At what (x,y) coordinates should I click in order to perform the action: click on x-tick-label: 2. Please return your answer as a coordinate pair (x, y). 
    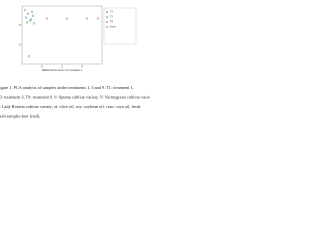
    Looking at the image, I should click on (62, 67).